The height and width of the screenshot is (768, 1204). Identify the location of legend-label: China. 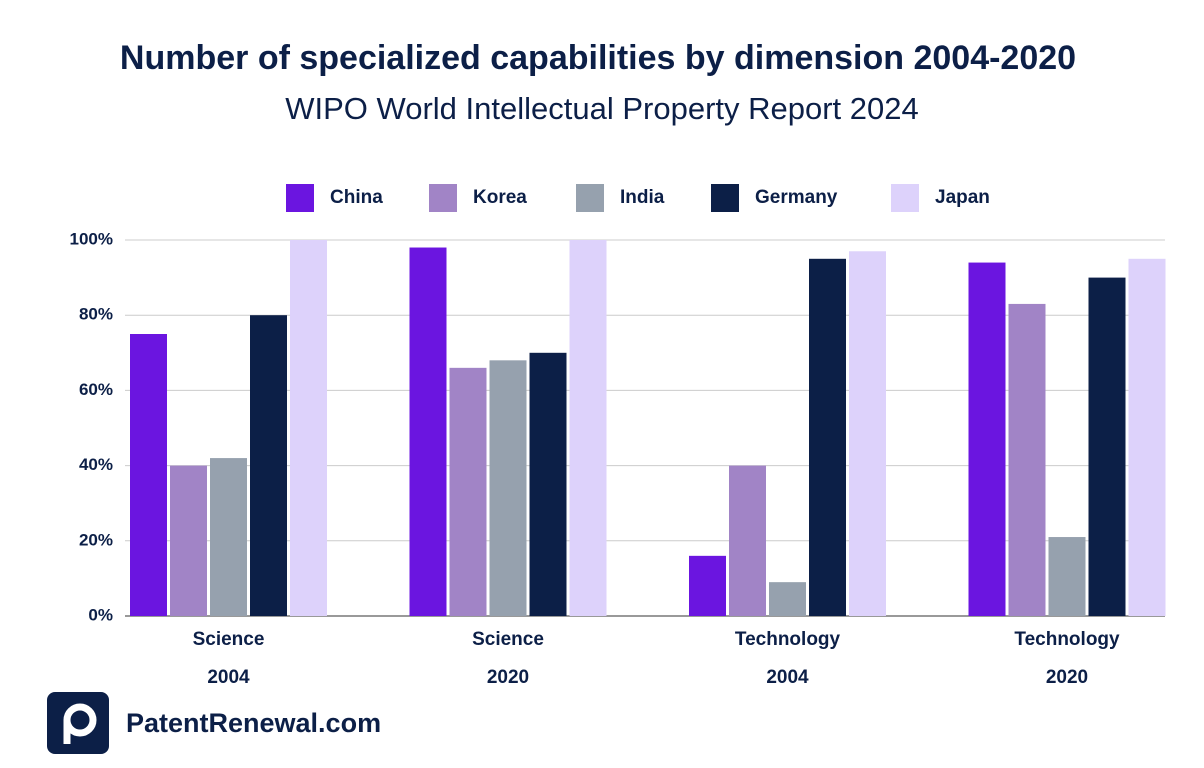
(356, 197).